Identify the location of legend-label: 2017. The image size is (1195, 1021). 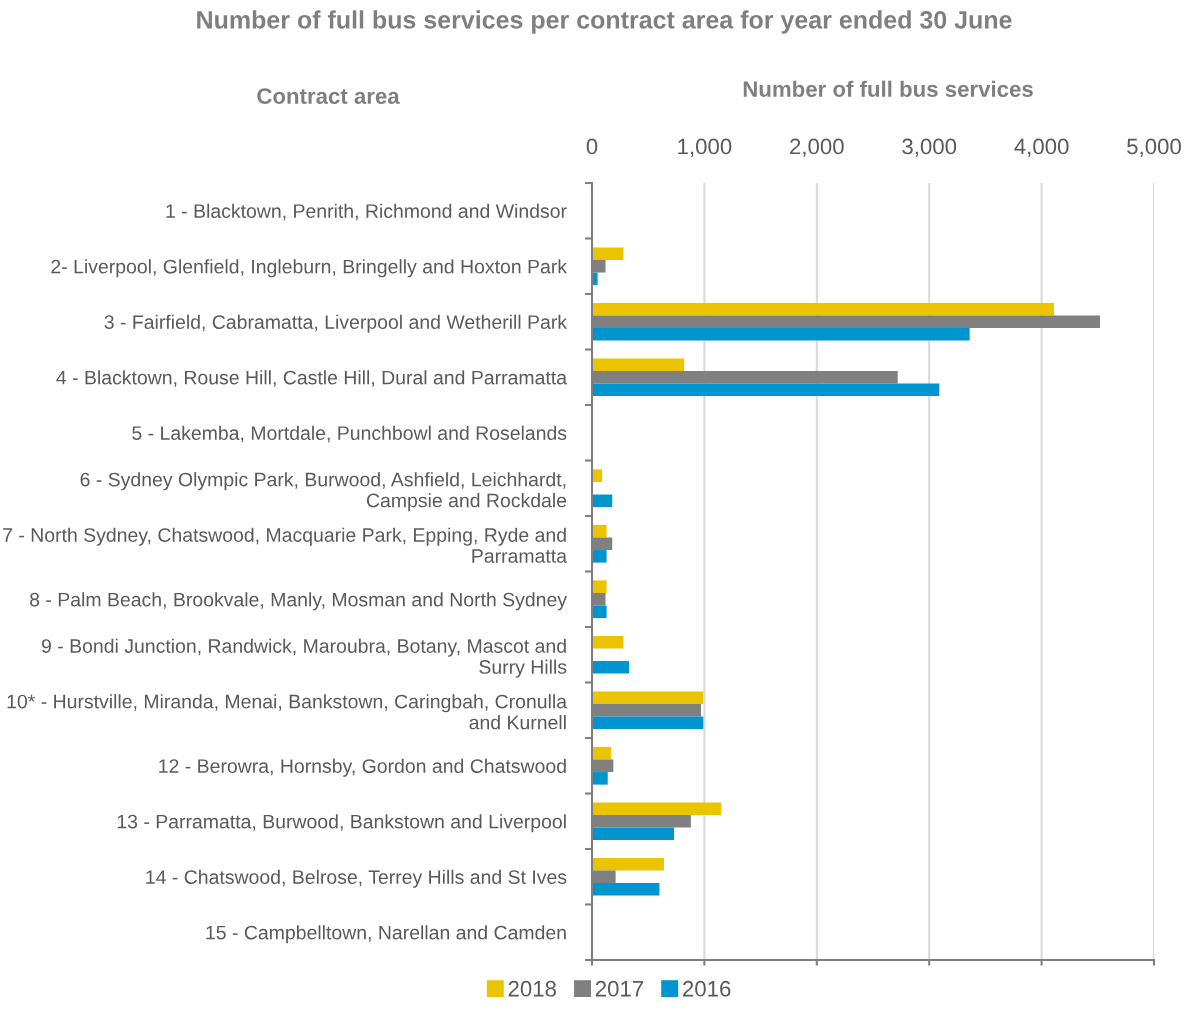
(619, 988).